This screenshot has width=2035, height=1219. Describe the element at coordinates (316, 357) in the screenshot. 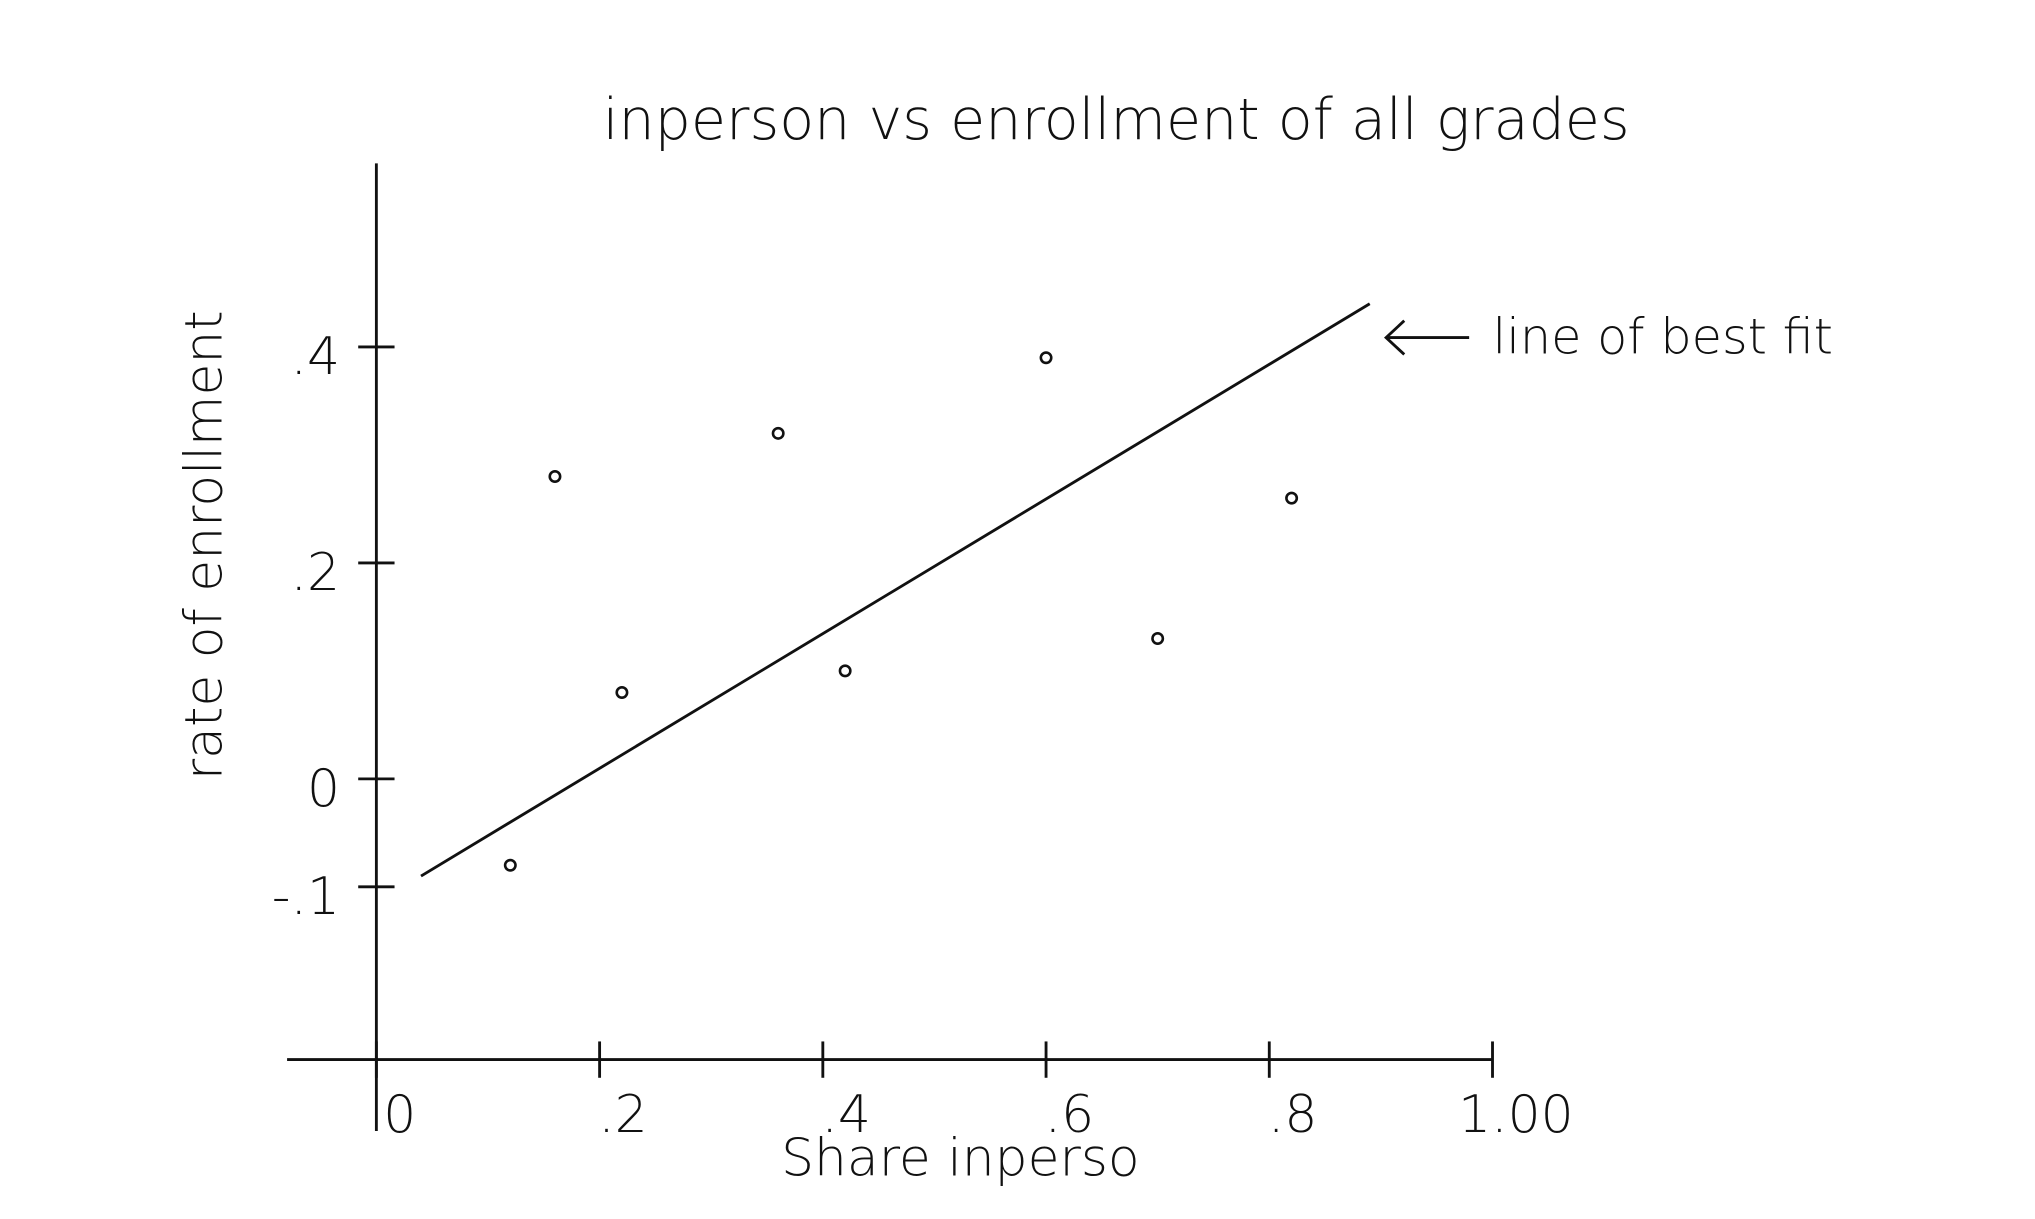

I see `y-tick-label: .4` at that location.